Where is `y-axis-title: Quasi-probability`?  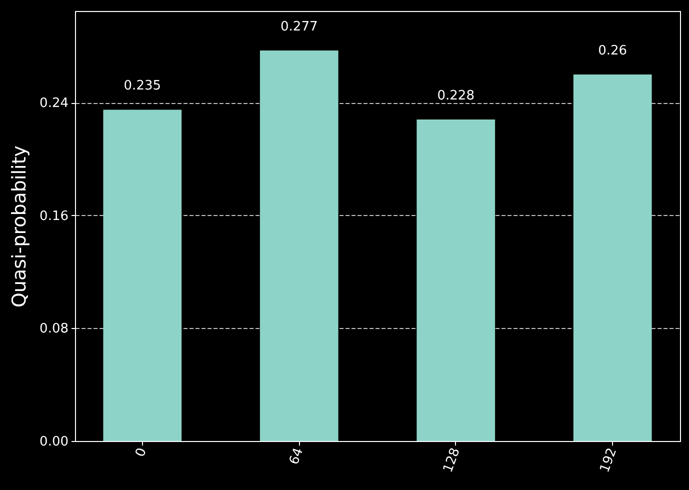
y-axis-title: Quasi-probability is located at coordinates (19, 226).